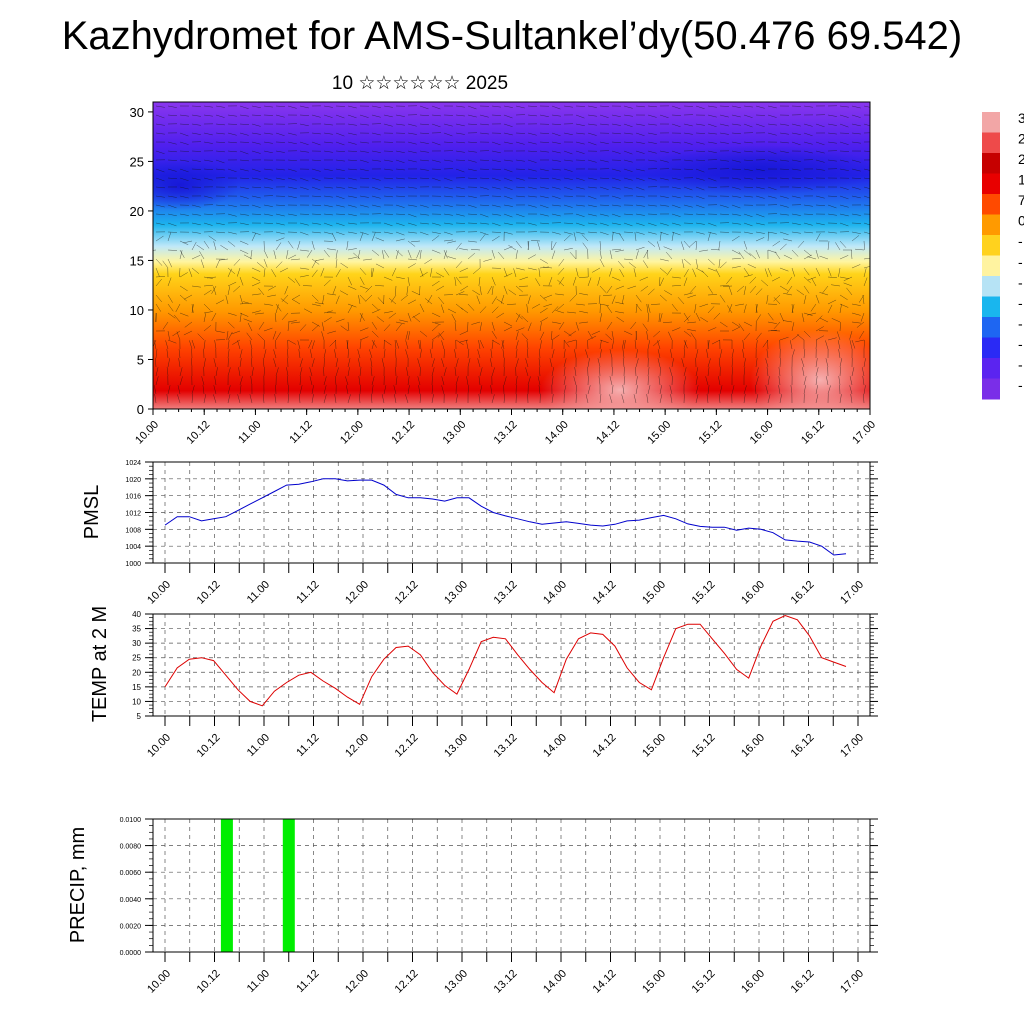 Image resolution: width=1024 pixels, height=1024 pixels. What do you see at coordinates (1021, 180) in the screenshot?
I see `colorbar-label: 1` at bounding box center [1021, 180].